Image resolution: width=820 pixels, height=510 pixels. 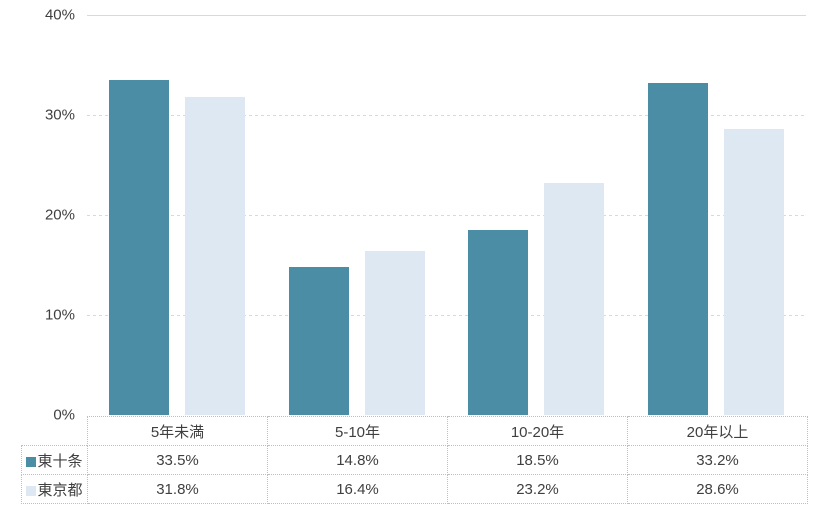 I want to click on value-cell: 31.8%, so click(x=177, y=489).